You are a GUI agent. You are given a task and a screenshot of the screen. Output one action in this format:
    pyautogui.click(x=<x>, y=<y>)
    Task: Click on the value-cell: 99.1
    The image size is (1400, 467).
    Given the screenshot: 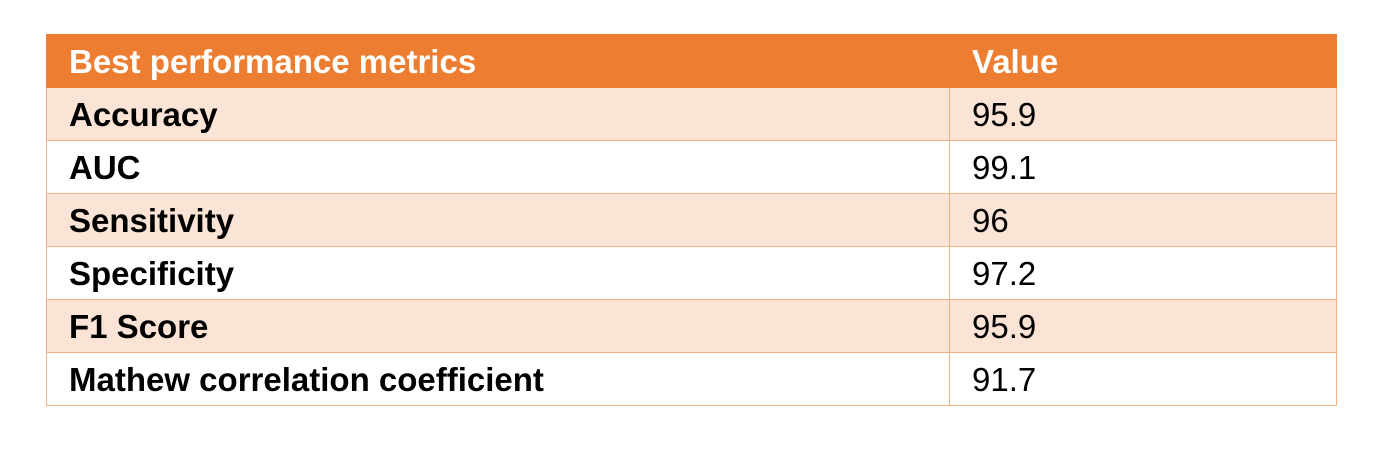 What is the action you would take?
    pyautogui.click(x=1143, y=167)
    